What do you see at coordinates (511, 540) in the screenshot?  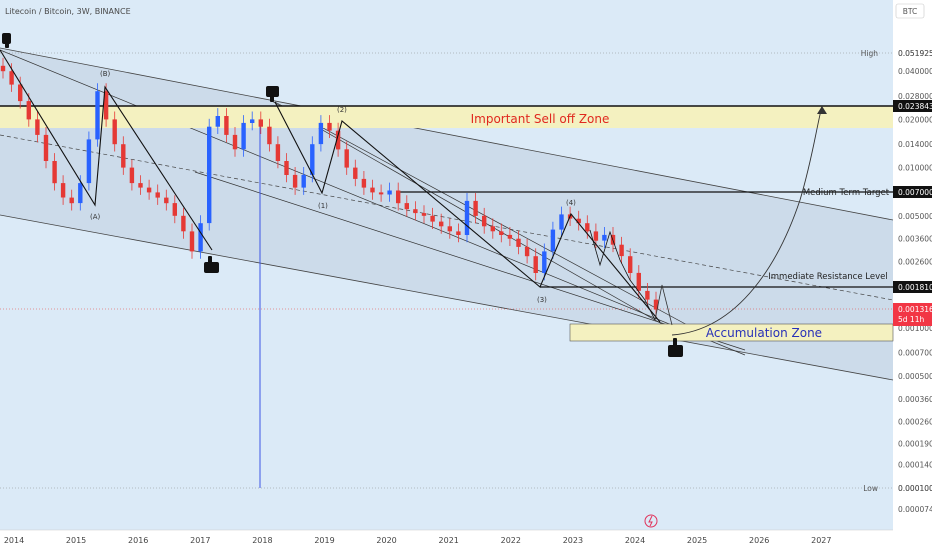 I see `time-tick-label: 2022` at bounding box center [511, 540].